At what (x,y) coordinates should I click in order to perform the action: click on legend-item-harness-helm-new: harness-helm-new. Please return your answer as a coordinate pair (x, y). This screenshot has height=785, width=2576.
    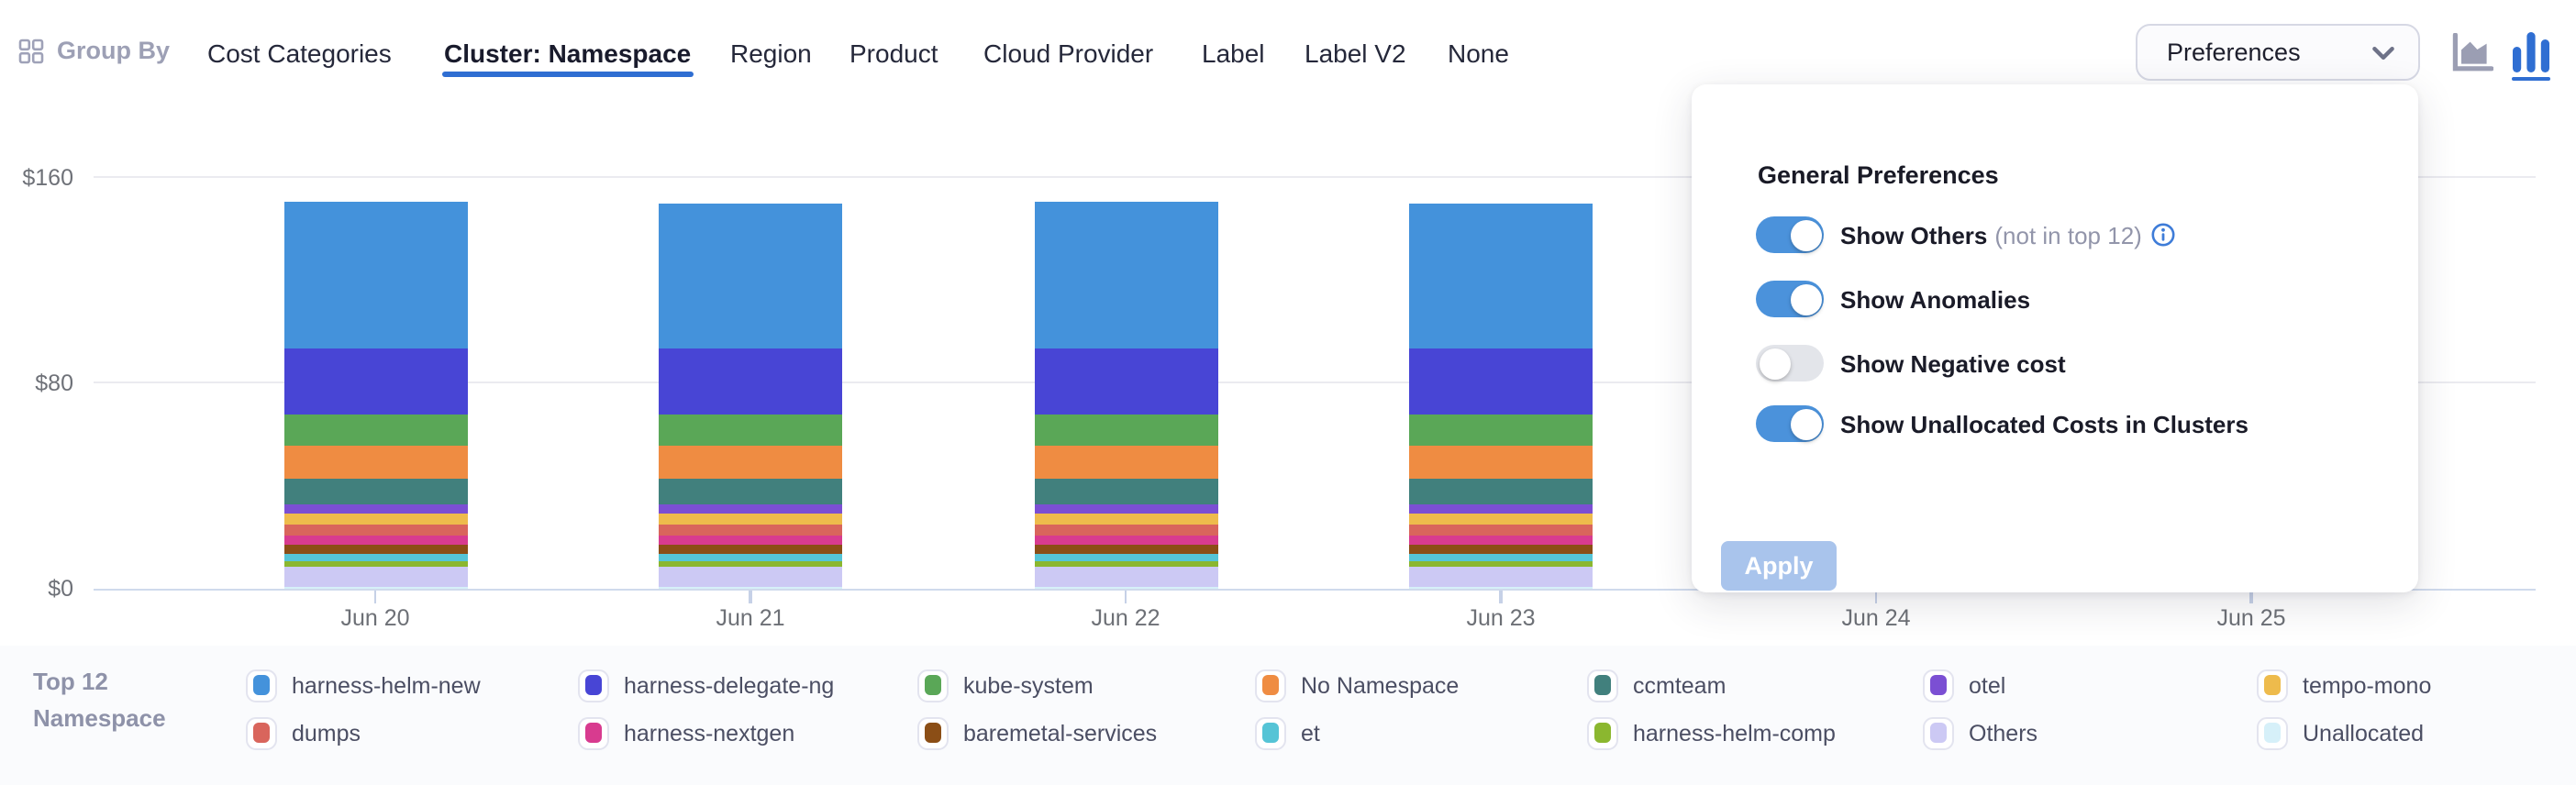
    Looking at the image, I should click on (363, 685).